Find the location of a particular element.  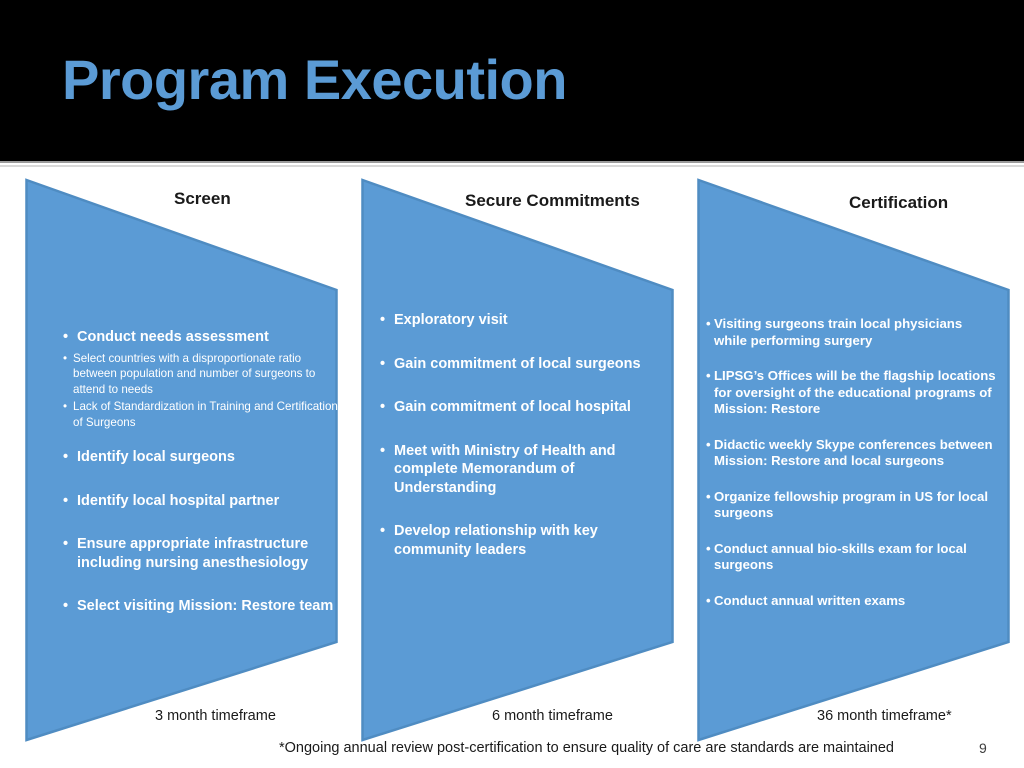

list-item: • Gain commitment of local surgeons is located at coordinates (520, 364).